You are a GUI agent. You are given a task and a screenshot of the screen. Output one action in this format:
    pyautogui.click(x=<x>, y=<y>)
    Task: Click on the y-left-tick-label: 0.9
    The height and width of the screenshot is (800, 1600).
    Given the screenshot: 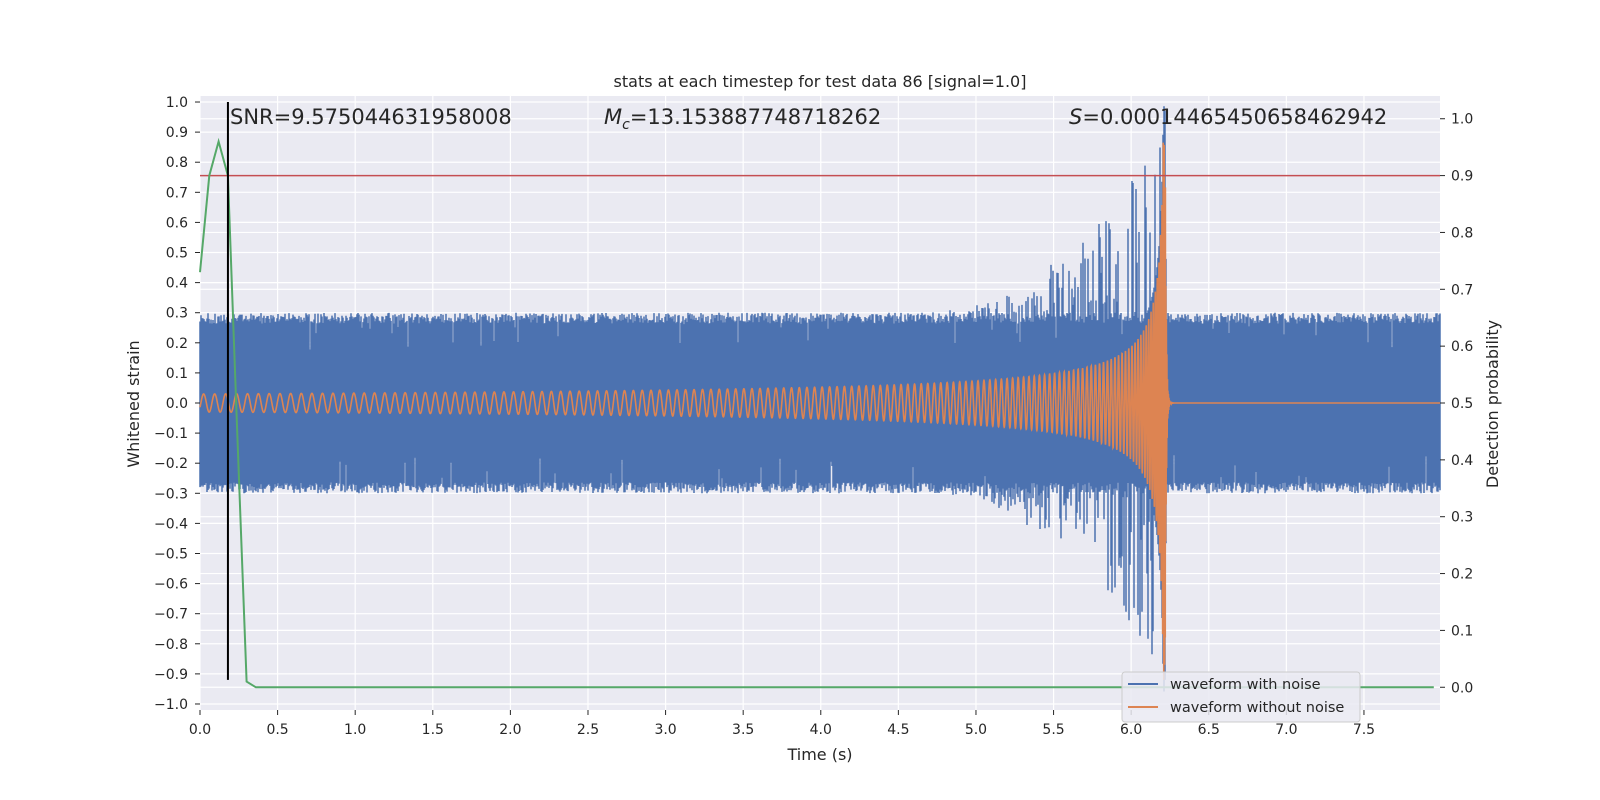 What is the action you would take?
    pyautogui.click(x=177, y=133)
    